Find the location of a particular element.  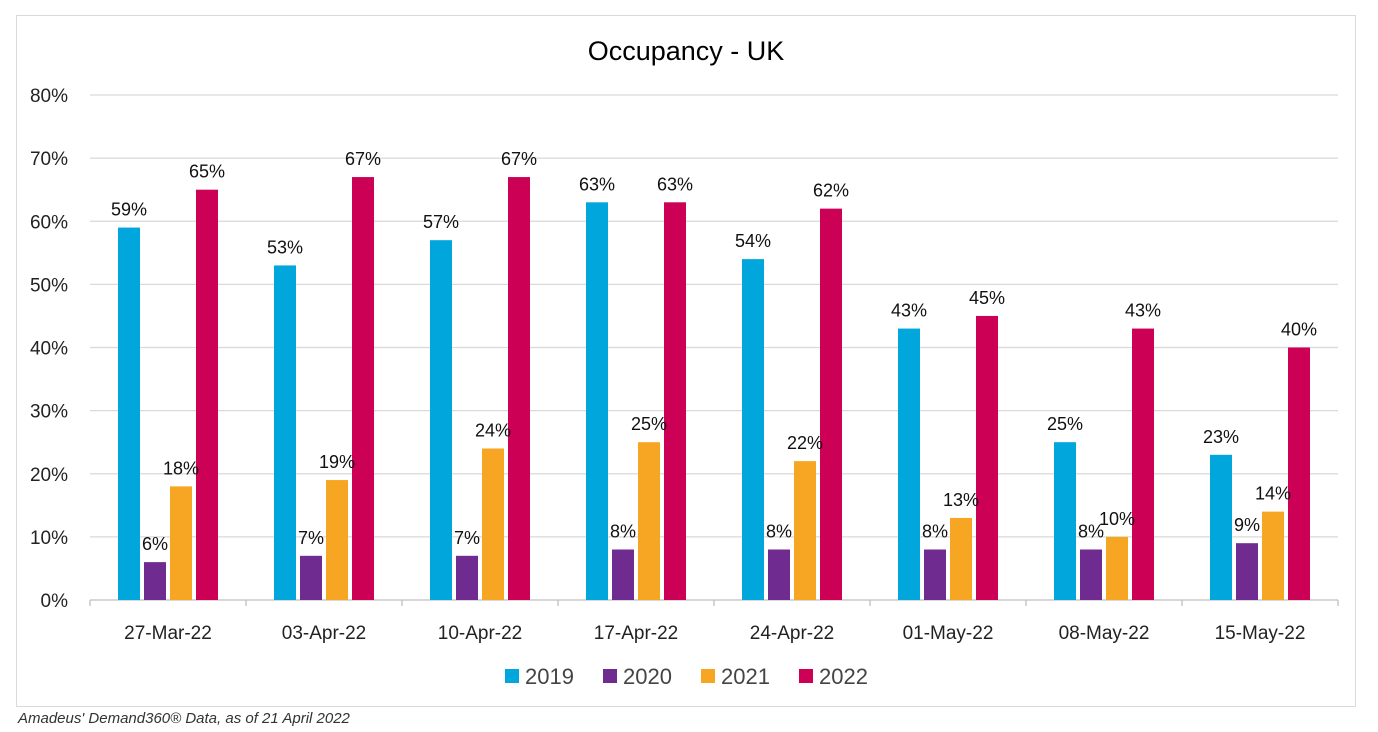

data-label: 22% is located at coordinates (805, 443).